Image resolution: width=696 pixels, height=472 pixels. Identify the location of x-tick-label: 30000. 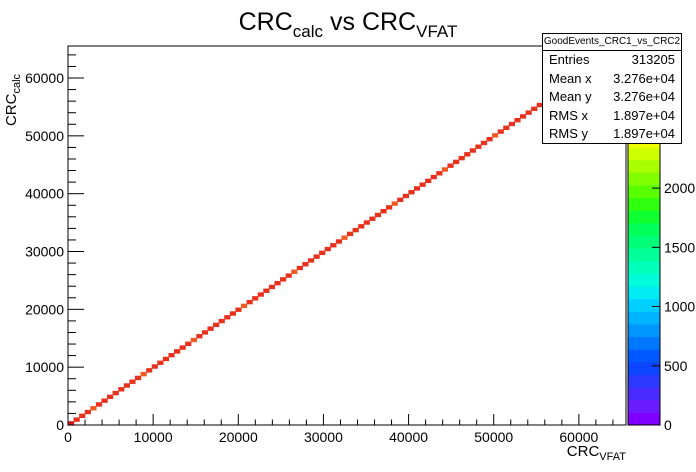
(323, 437).